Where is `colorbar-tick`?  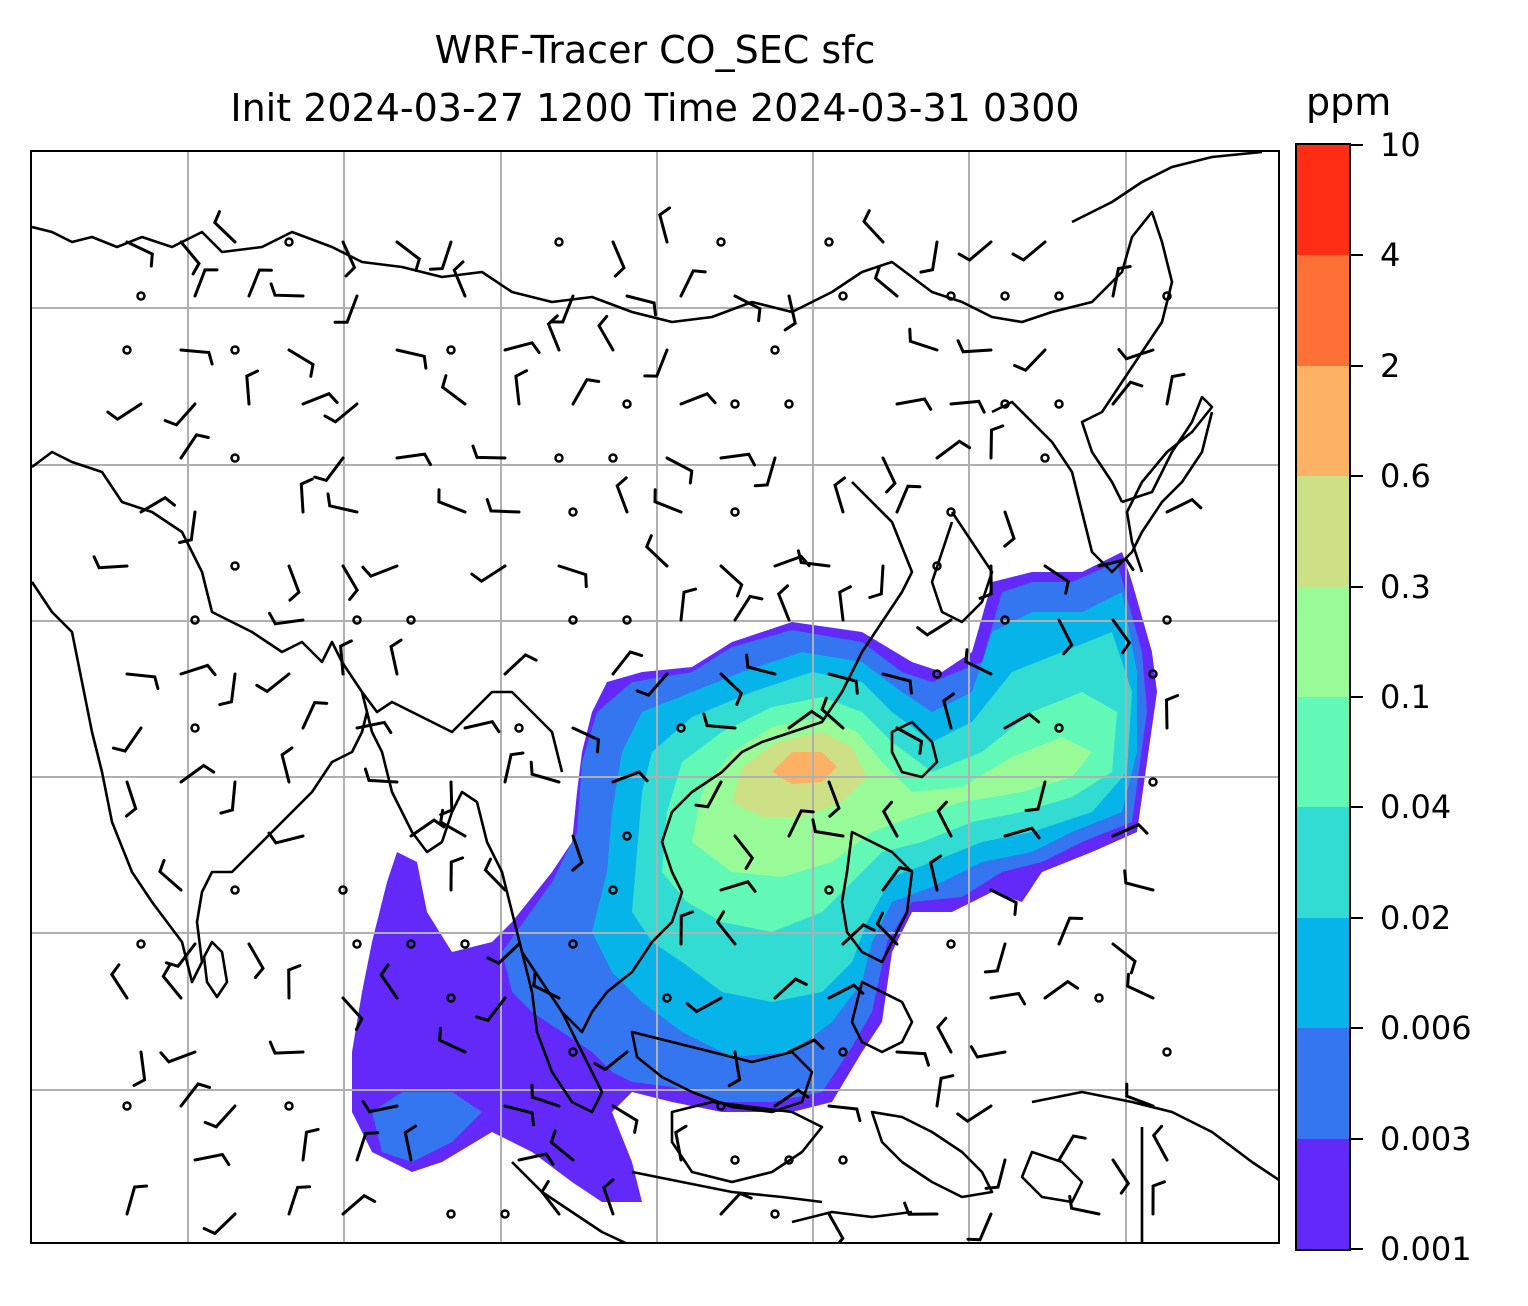
colorbar-tick is located at coordinates (1357, 1249).